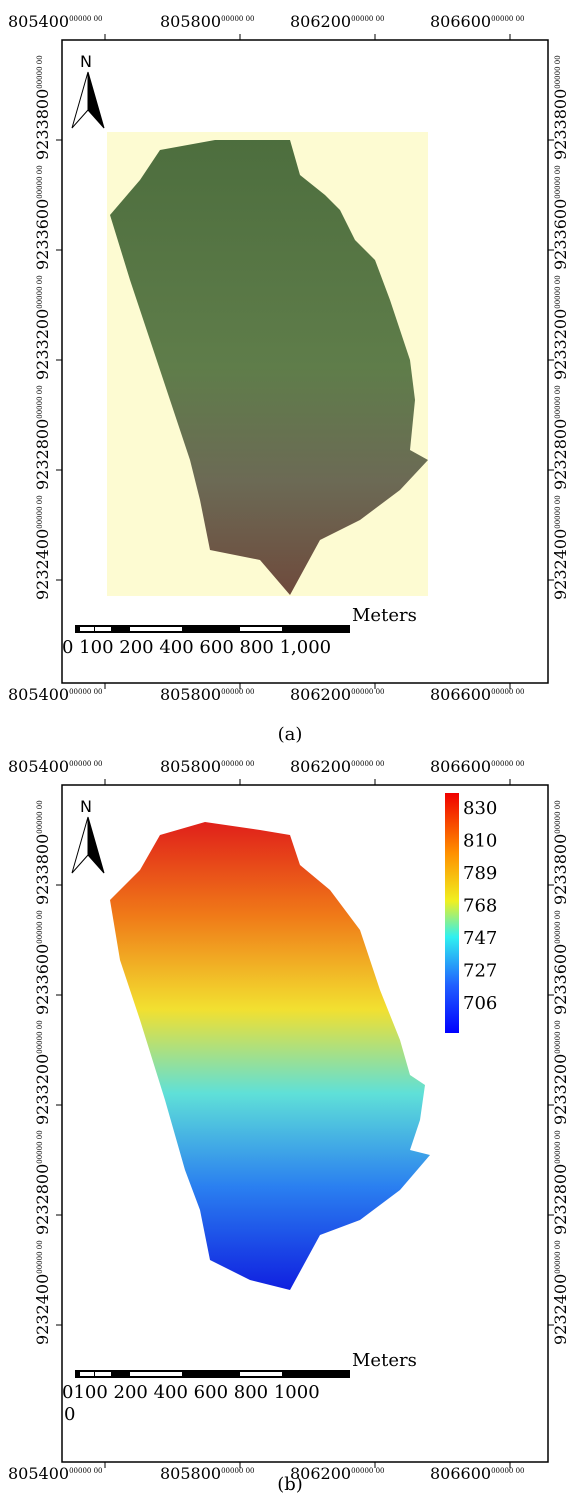 The image size is (569, 1494). Describe the element at coordinates (480, 808) in the screenshot. I see `legend-label: 830` at that location.